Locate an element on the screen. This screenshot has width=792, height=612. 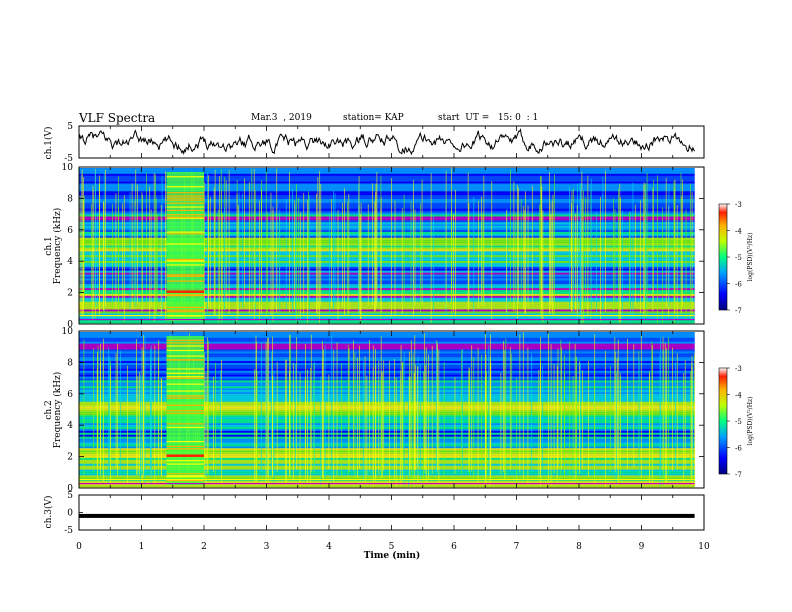
ch1-spectrogram-ylabel-freq: Frequency (kHz) is located at coordinates (57, 246).